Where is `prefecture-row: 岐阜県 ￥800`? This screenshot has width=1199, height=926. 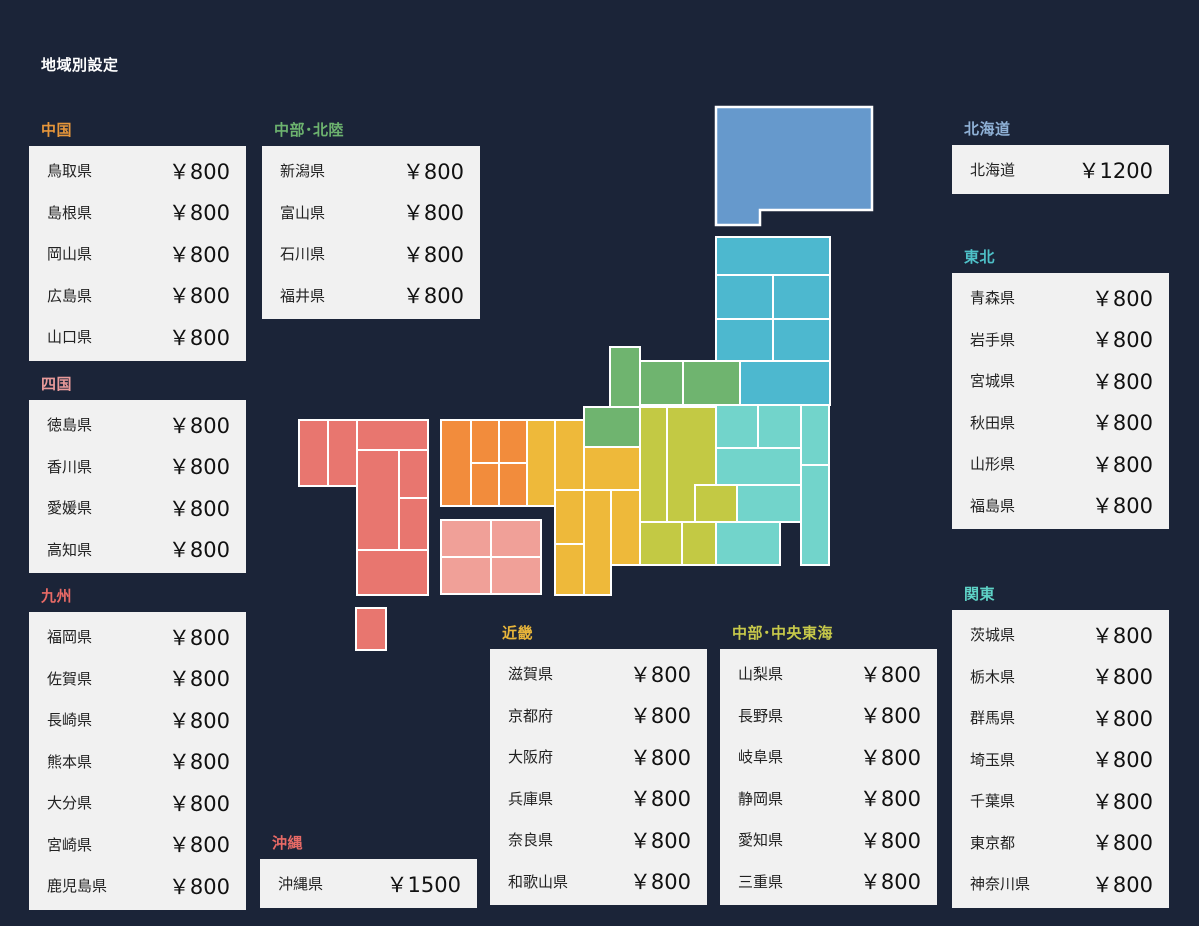 prefecture-row: 岐阜県 ￥800 is located at coordinates (828, 757).